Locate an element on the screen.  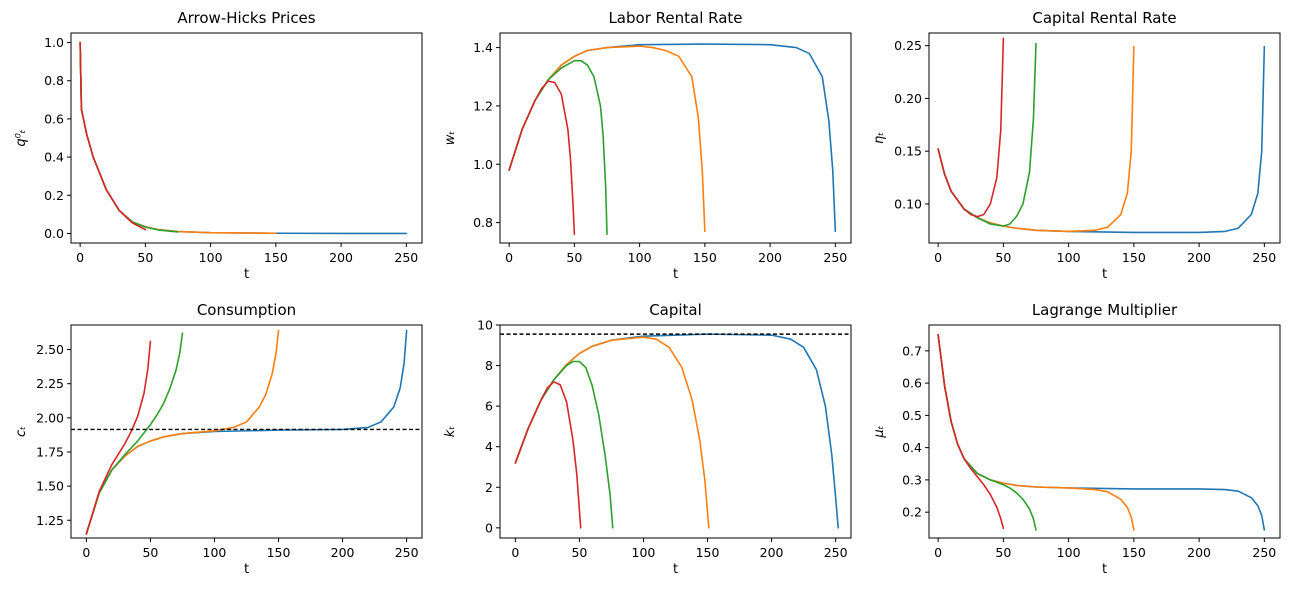
y-axis-label: q⁰ₜ is located at coordinates (21, 137).